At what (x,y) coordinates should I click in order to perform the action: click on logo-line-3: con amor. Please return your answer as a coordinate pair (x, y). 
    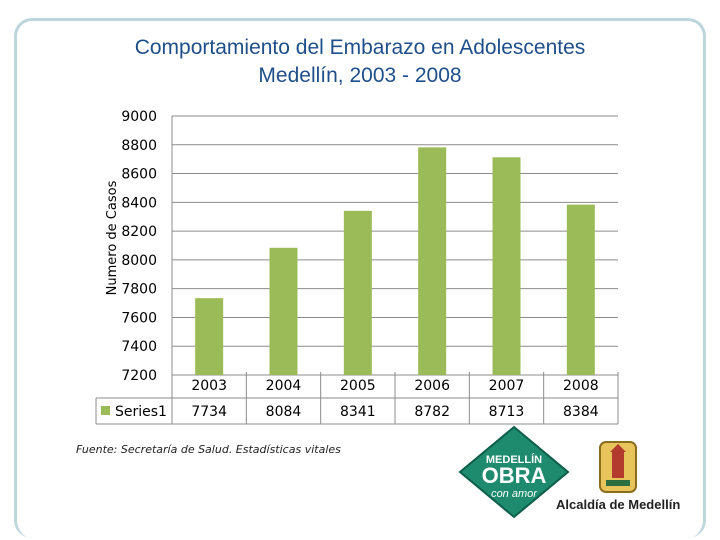
    Looking at the image, I should click on (514, 494).